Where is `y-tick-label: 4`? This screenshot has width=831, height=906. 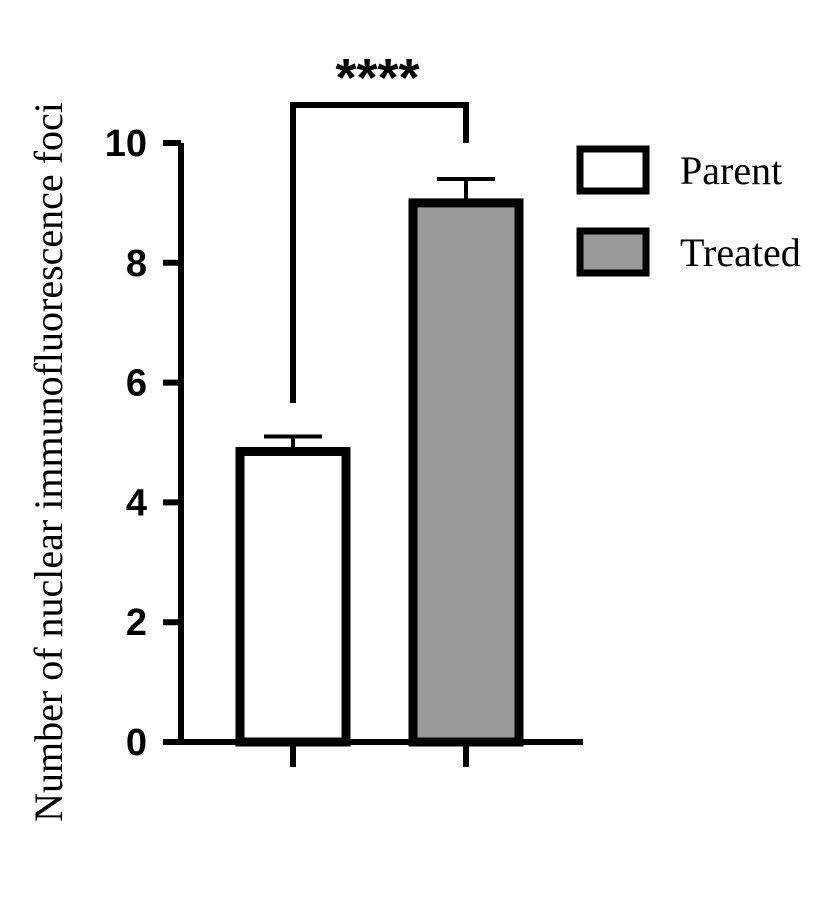
y-tick-label: 4 is located at coordinates (136, 503).